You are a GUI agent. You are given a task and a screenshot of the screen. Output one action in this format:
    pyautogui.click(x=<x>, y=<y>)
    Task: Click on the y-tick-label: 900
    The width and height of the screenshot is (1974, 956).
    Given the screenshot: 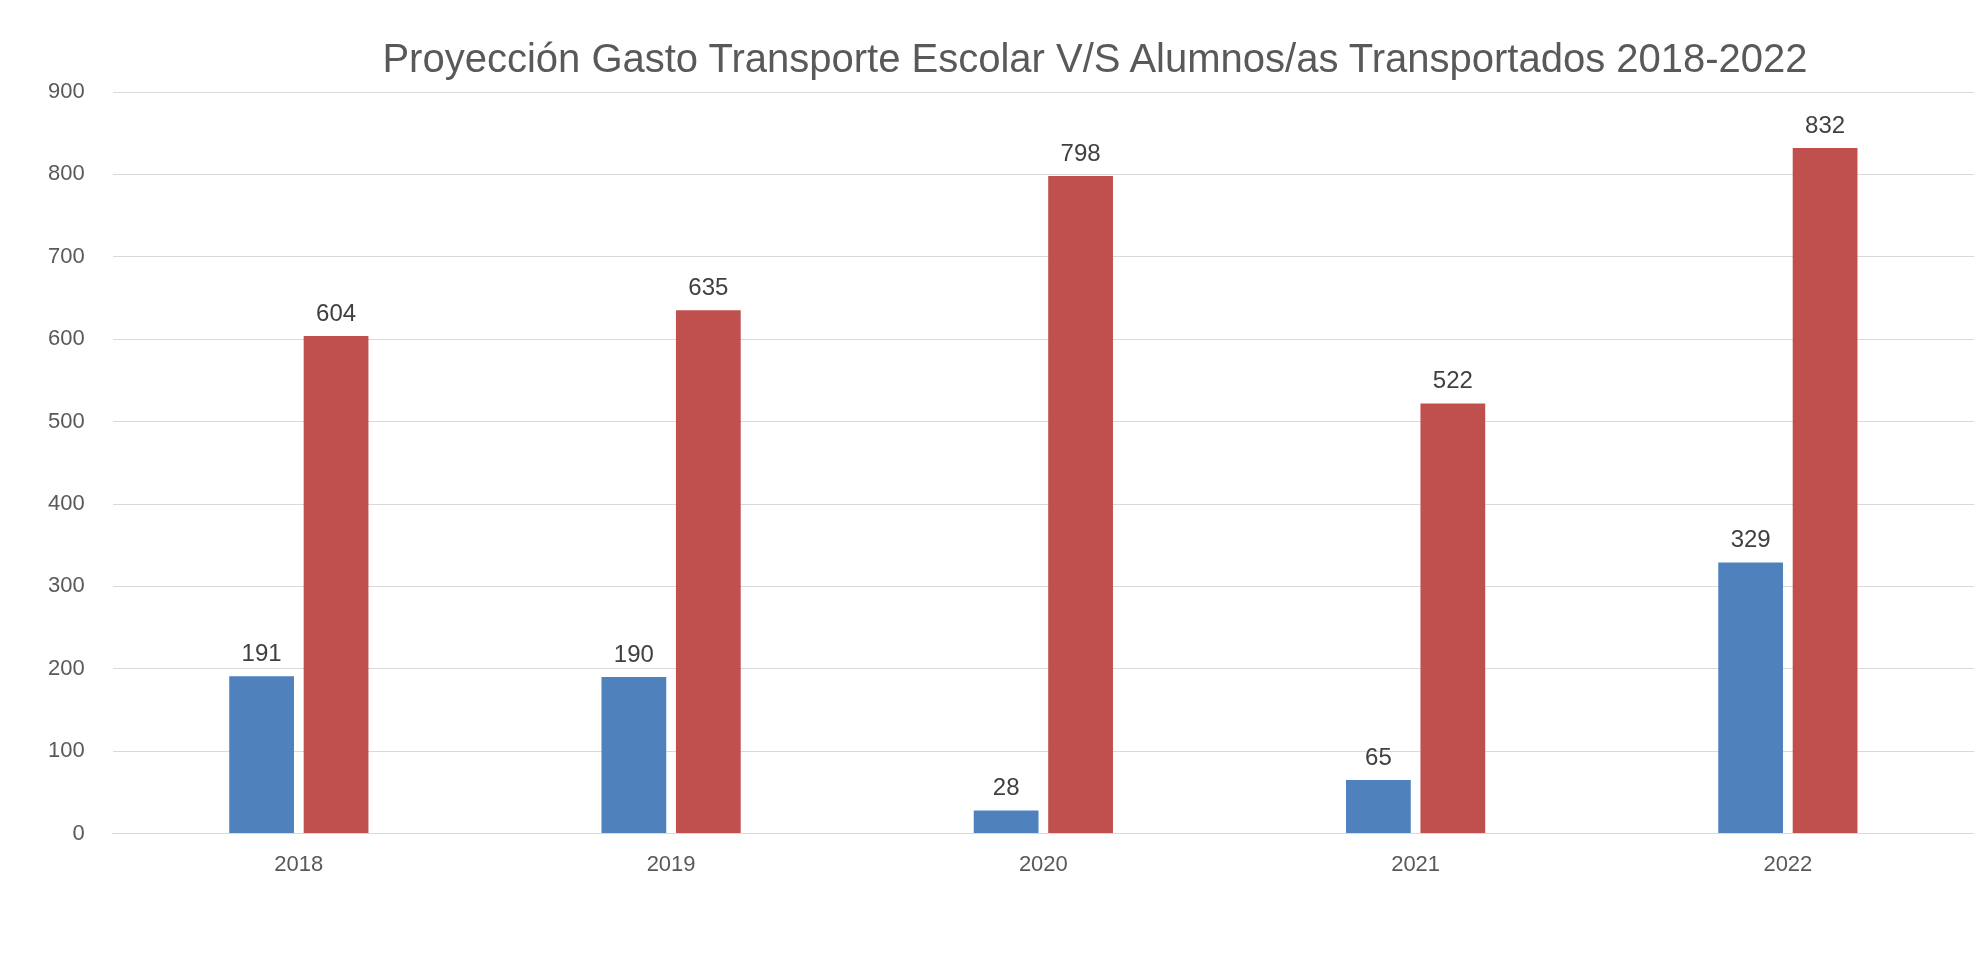 What is the action you would take?
    pyautogui.click(x=66, y=91)
    